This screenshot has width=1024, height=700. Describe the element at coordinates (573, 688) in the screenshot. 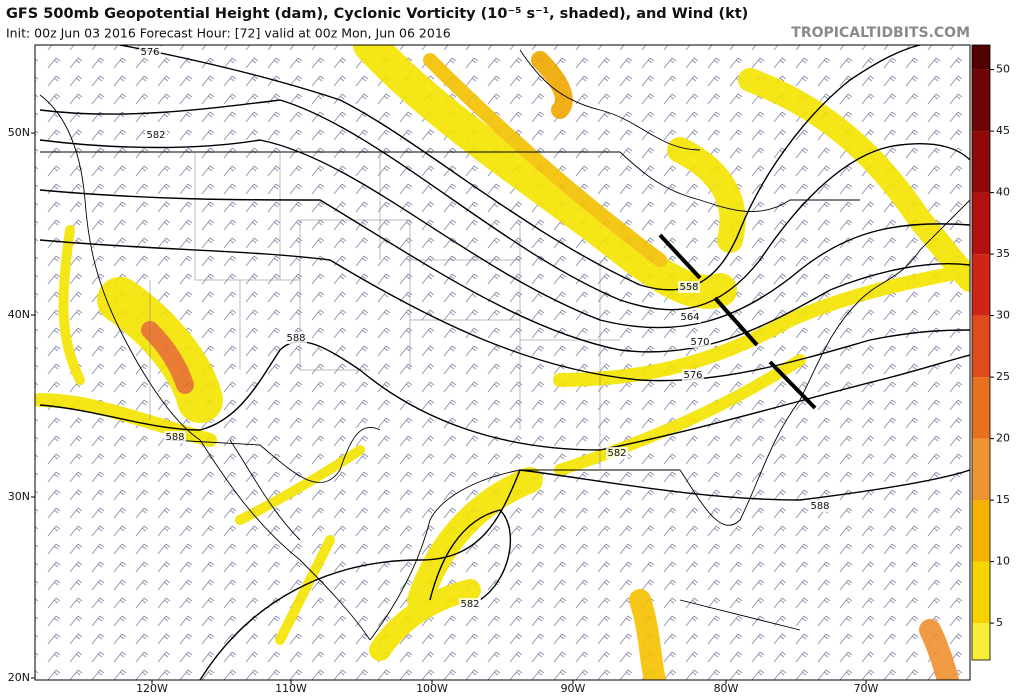

I see `lon-label: 90W` at that location.